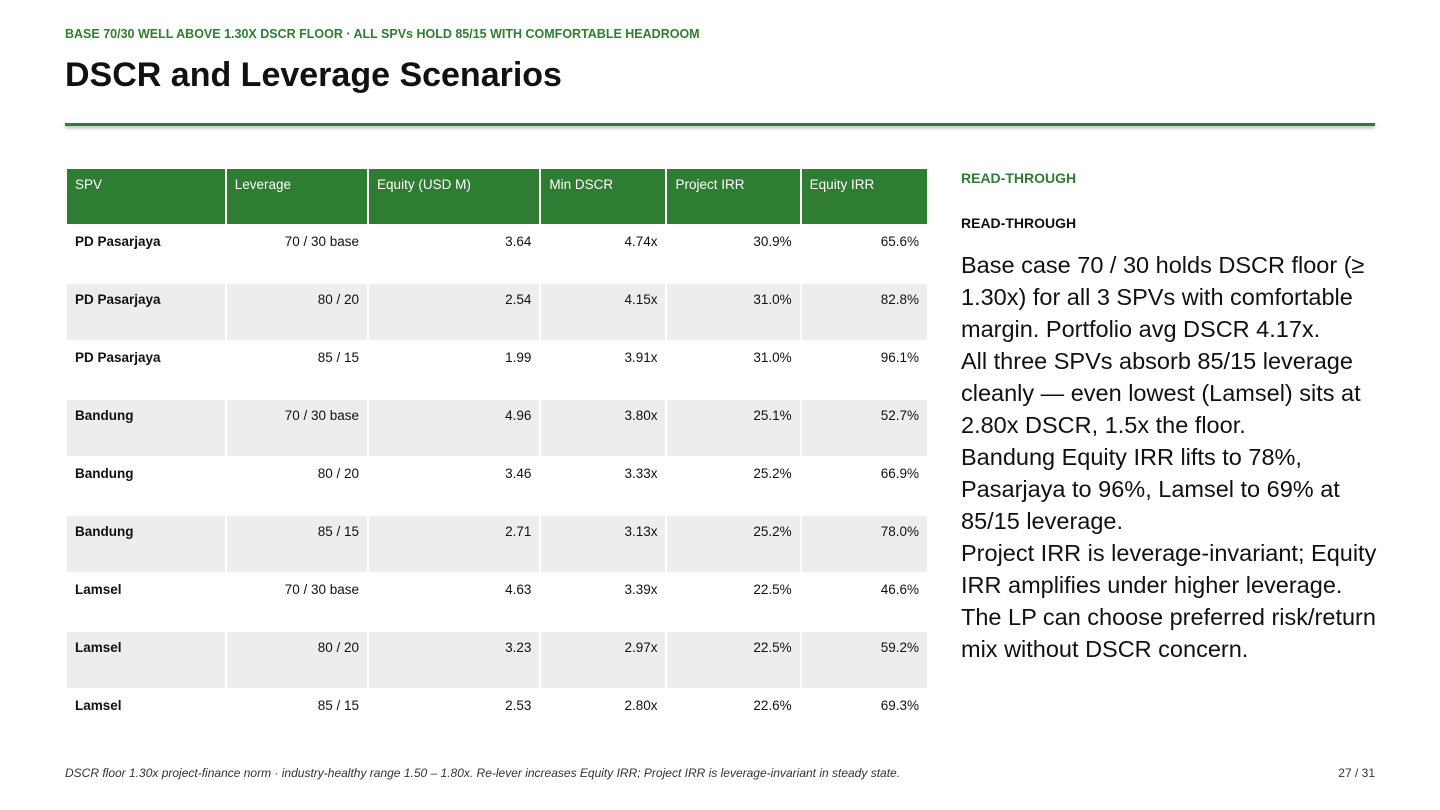 The image size is (1440, 810). I want to click on table-cell: 30.9%, so click(733, 254).